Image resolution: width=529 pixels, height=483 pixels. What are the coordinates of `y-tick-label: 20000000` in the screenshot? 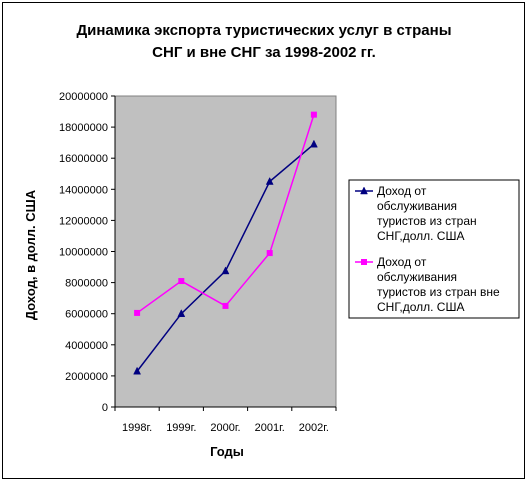 It's located at (83, 97).